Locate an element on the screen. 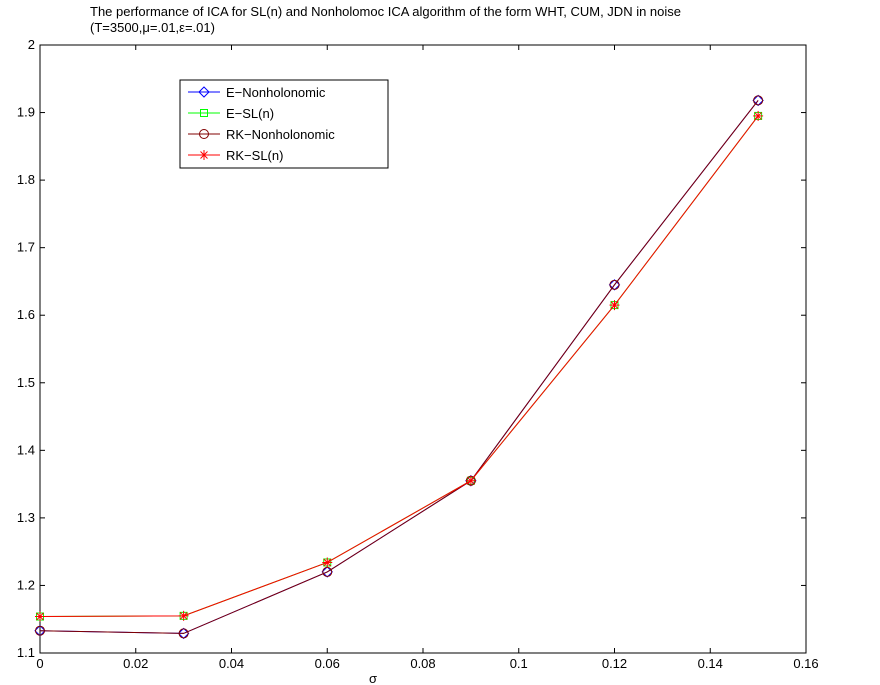 Image resolution: width=880 pixels, height=685 pixels. x-tick-label: 0.08 is located at coordinates (422, 663).